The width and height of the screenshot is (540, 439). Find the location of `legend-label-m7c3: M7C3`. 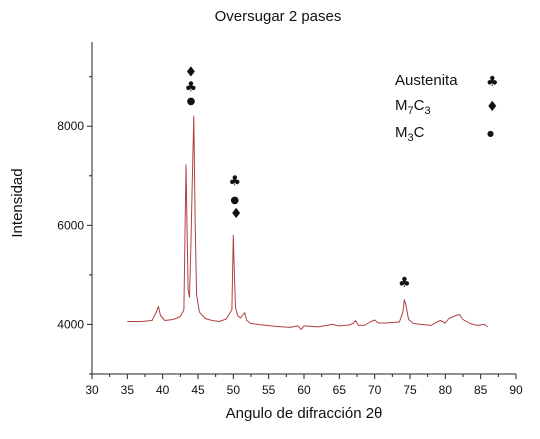

legend-label-m7c3: M7C3 is located at coordinates (413, 107).